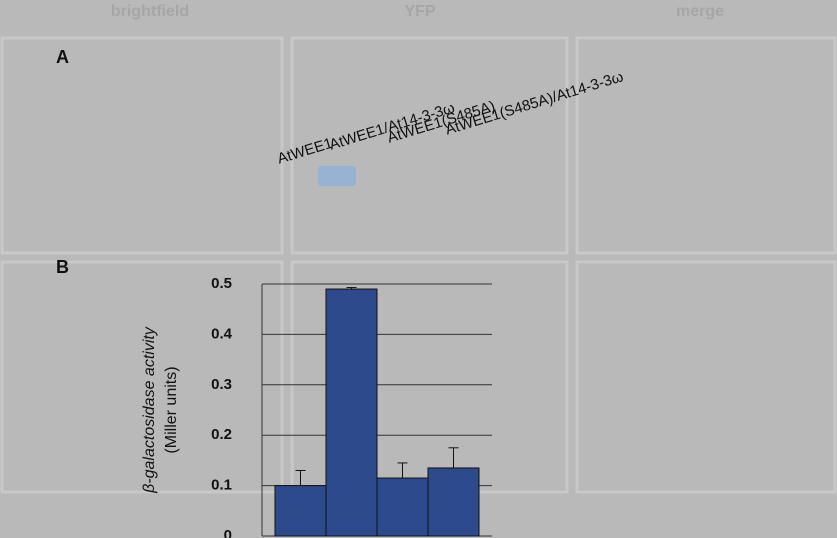 The image size is (837, 538). What do you see at coordinates (62, 57) in the screenshot?
I see `panel-label: A` at bounding box center [62, 57].